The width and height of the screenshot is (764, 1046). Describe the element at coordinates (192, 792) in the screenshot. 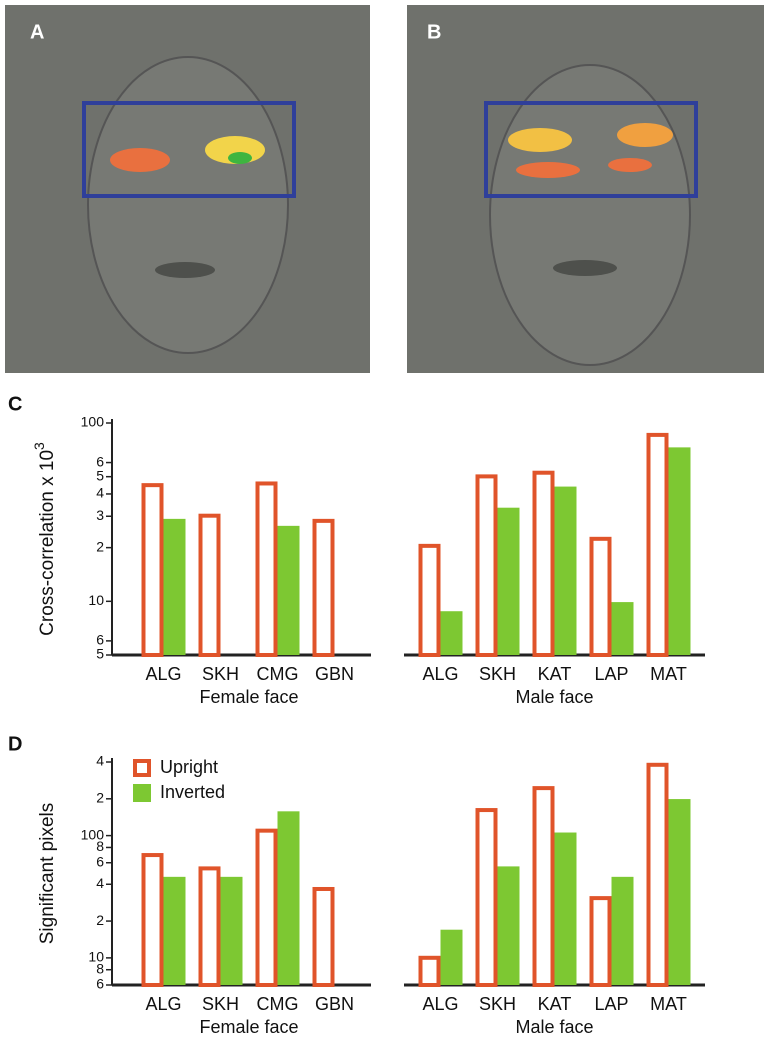

I see `legend-label: Inverted` at that location.